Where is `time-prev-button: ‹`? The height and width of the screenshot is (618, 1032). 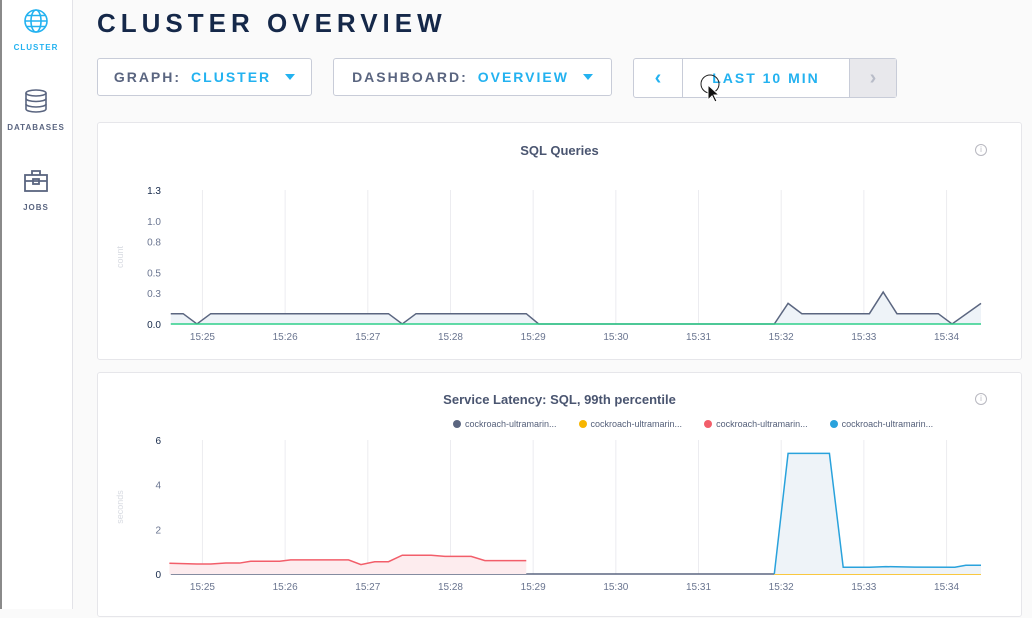
time-prev-button: ‹ is located at coordinates (658, 78).